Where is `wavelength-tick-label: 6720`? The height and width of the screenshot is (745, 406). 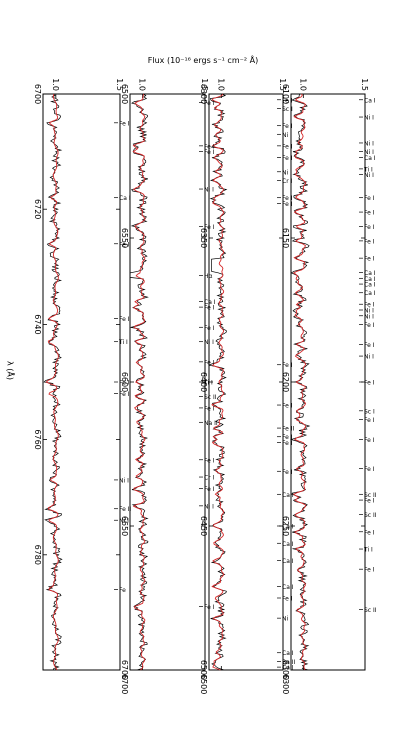 wavelength-tick-label: 6720 is located at coordinates (37, 209).